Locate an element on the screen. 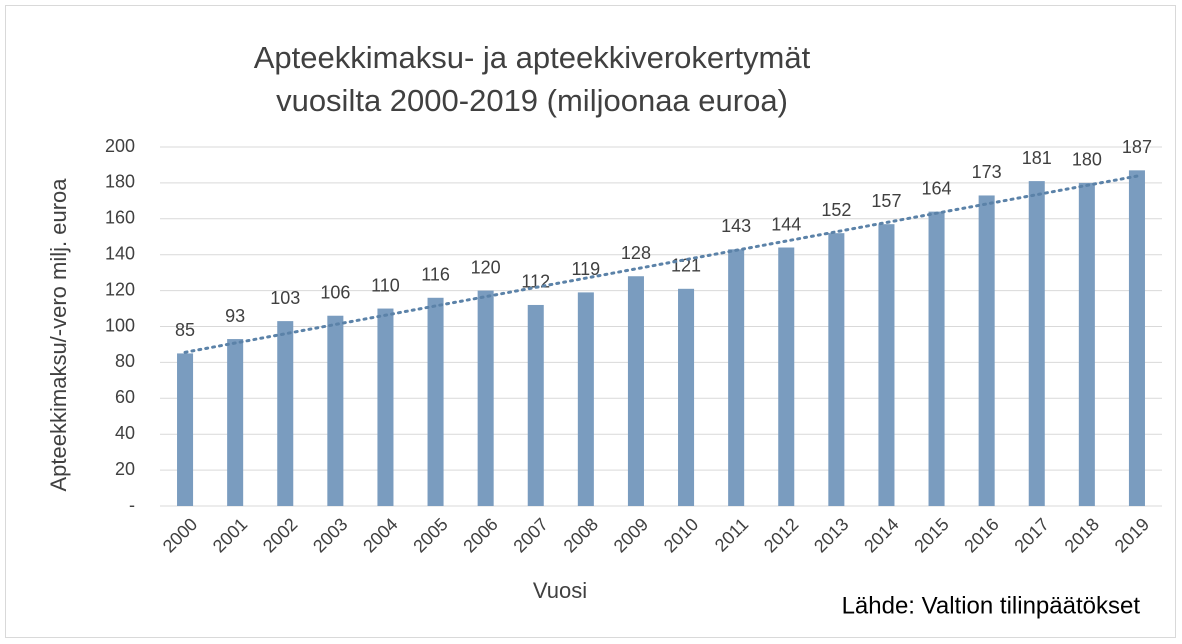 The image size is (1182, 644). y-tick-label: 120 is located at coordinates (120, 289).